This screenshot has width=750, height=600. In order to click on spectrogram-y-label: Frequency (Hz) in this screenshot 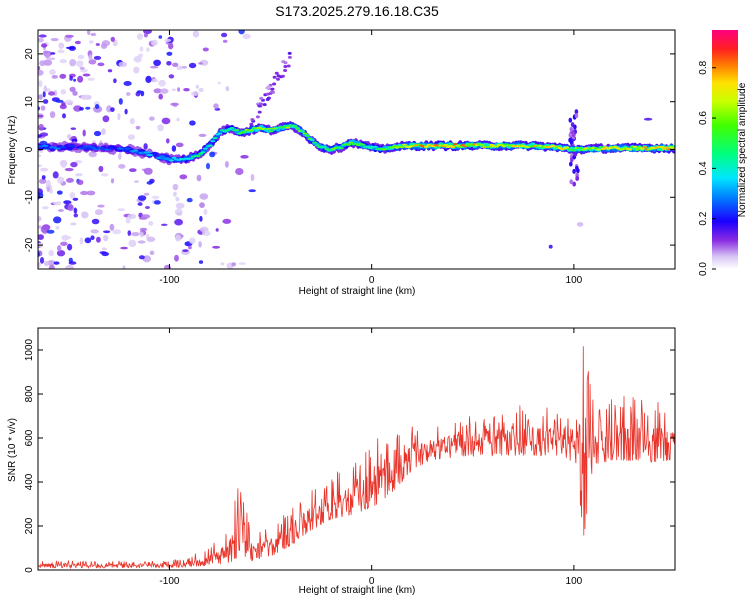, I will do `click(12, 150)`.